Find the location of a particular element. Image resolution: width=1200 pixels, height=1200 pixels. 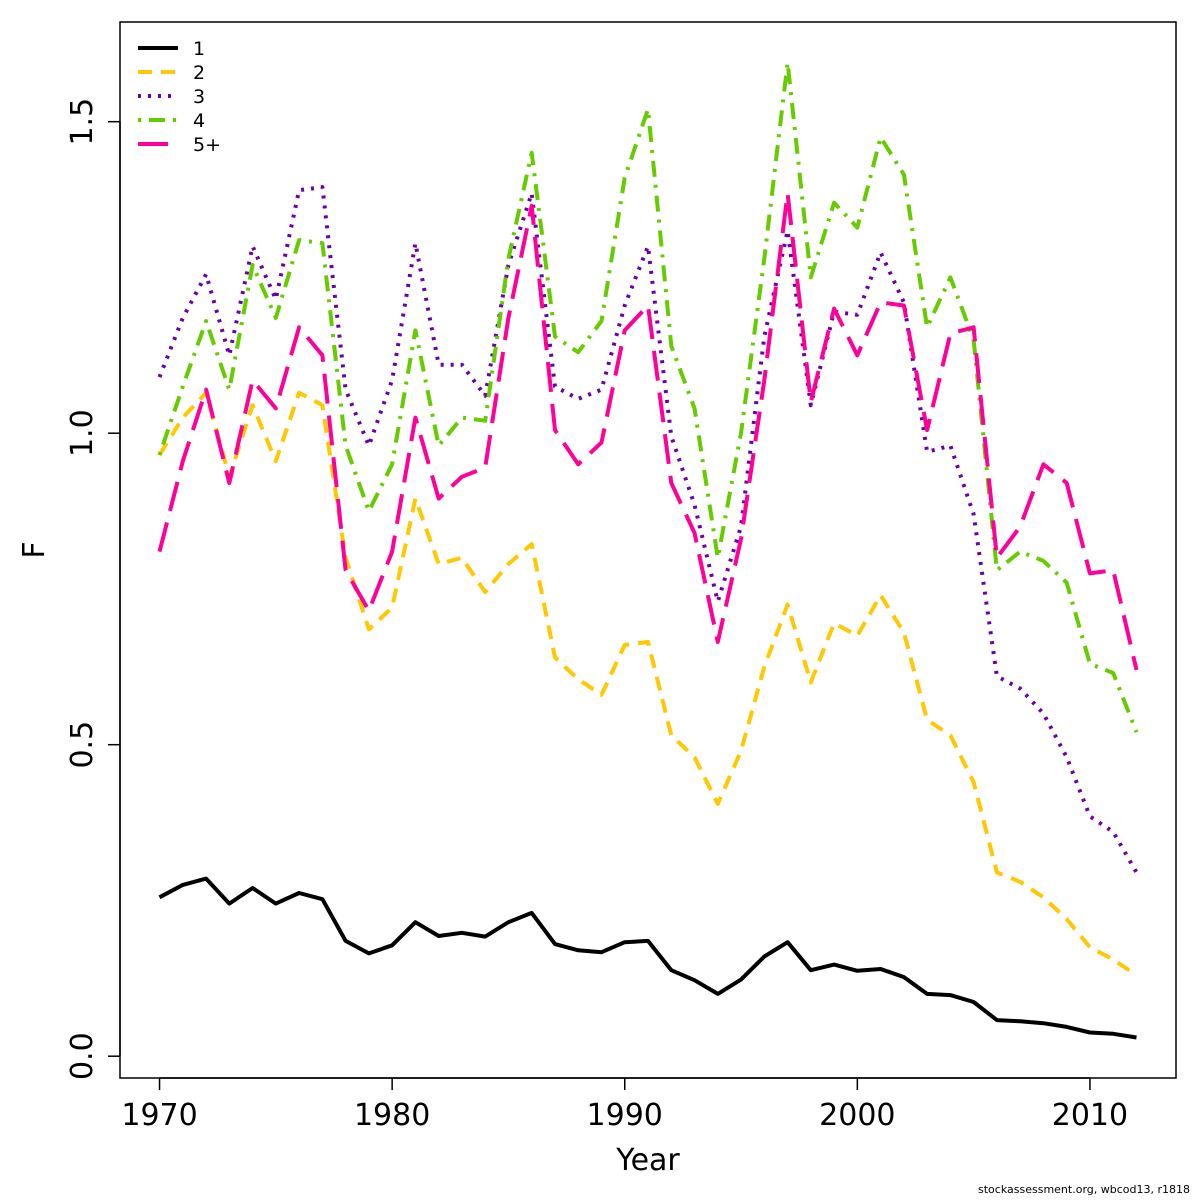

x-axis: 1970 1980 1990 2000 2010 is located at coordinates (624, 1105).